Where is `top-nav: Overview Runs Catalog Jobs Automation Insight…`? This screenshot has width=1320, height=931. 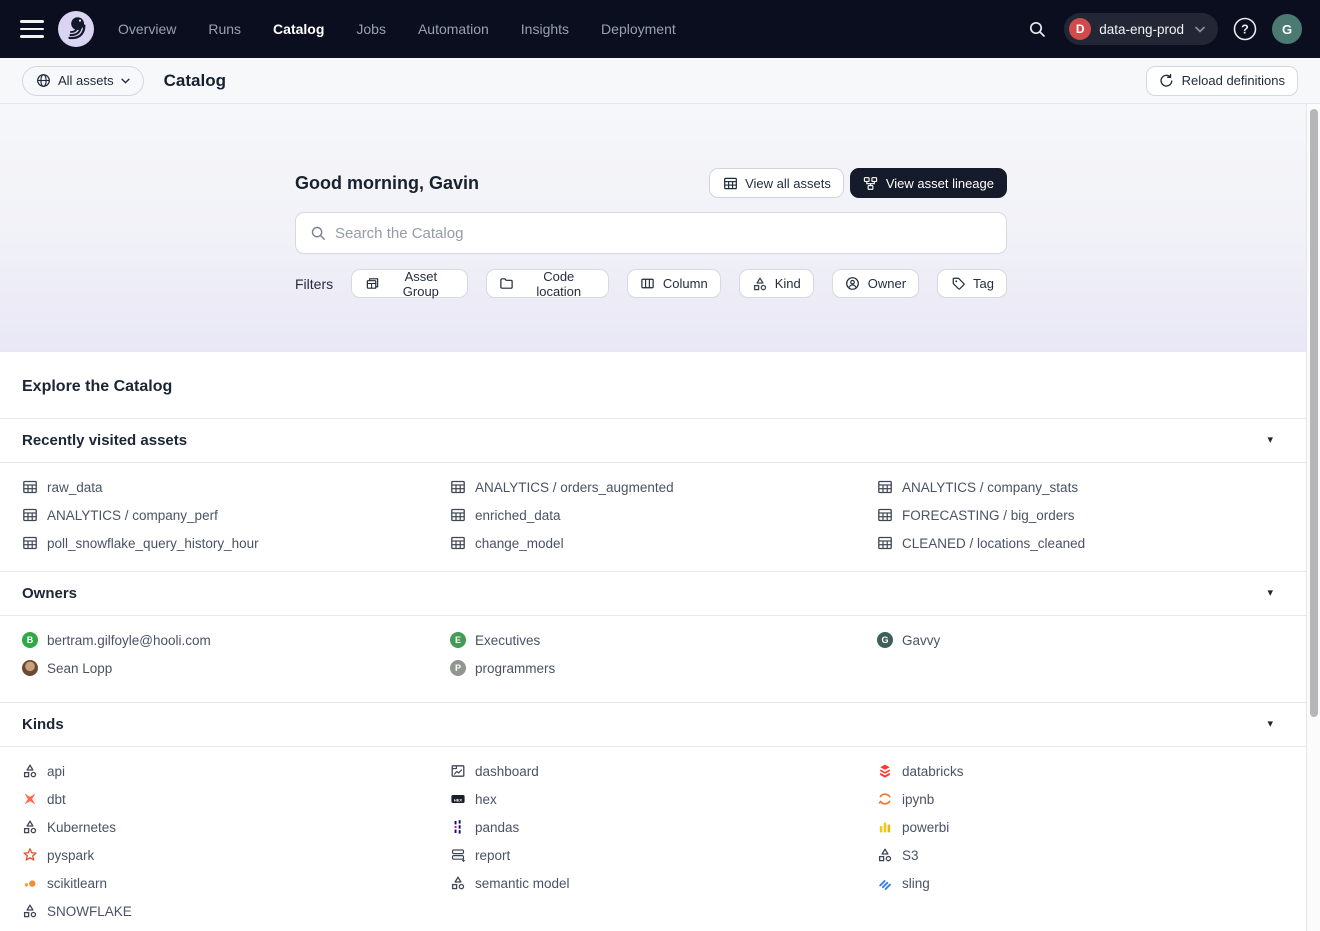
top-nav: Overview Runs Catalog Jobs Automation Insight… is located at coordinates (660, 29).